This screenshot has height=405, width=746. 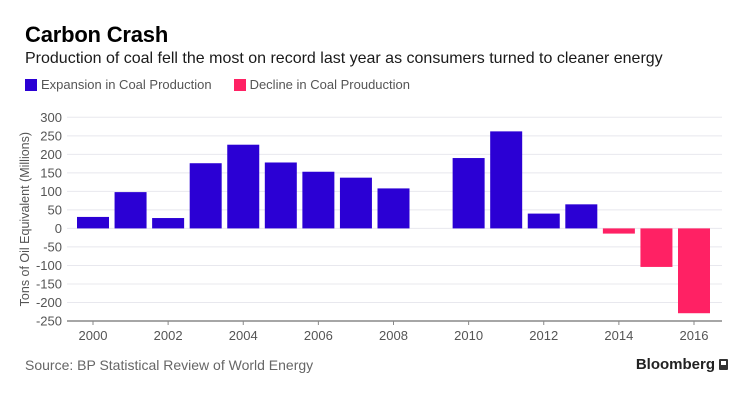 What do you see at coordinates (239, 84) in the screenshot?
I see `legend-swatch-decline` at bounding box center [239, 84].